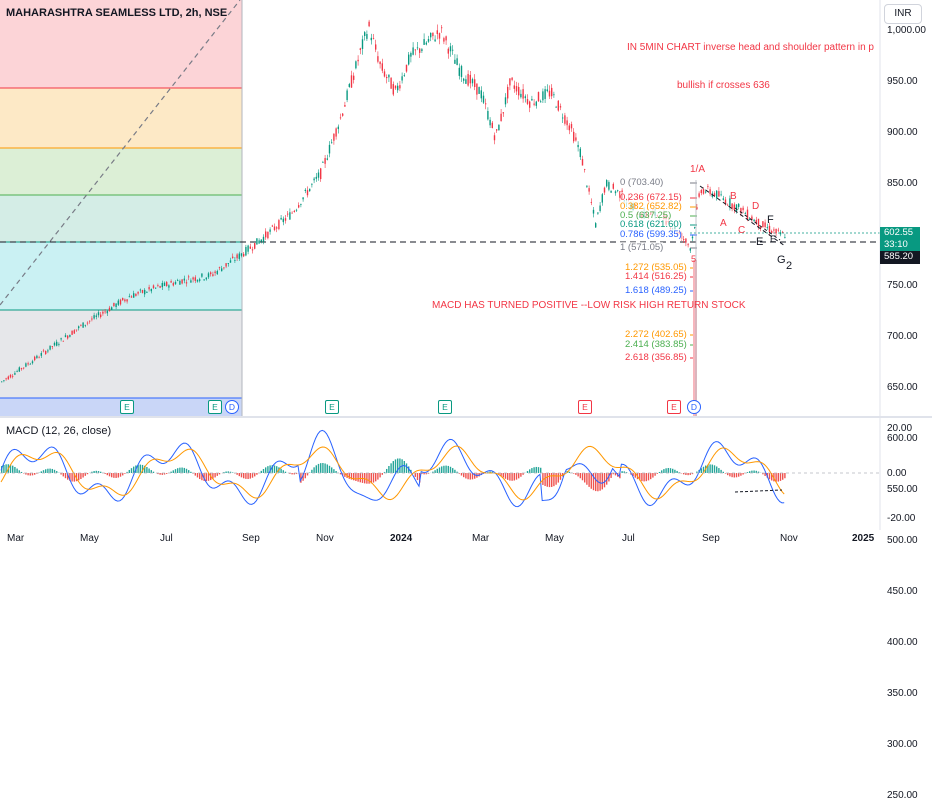  Describe the element at coordinates (903, 14) in the screenshot. I see `currency-badge: INR` at that location.